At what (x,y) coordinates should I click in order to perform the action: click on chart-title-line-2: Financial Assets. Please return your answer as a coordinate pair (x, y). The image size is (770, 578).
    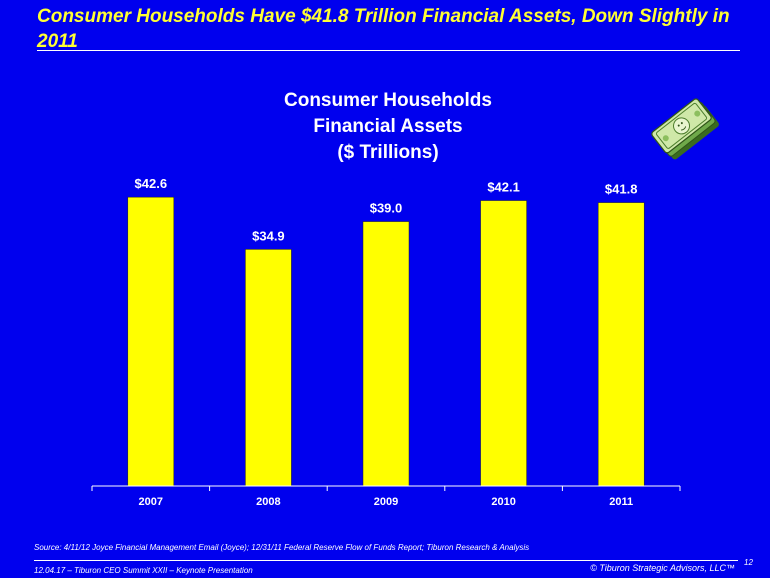
    Looking at the image, I should click on (388, 126).